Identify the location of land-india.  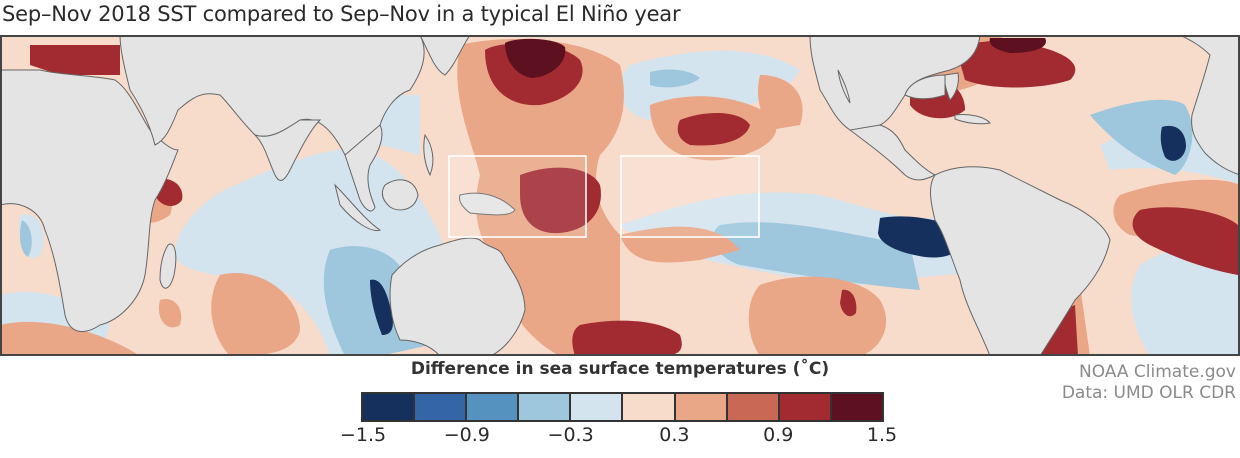
(288, 150).